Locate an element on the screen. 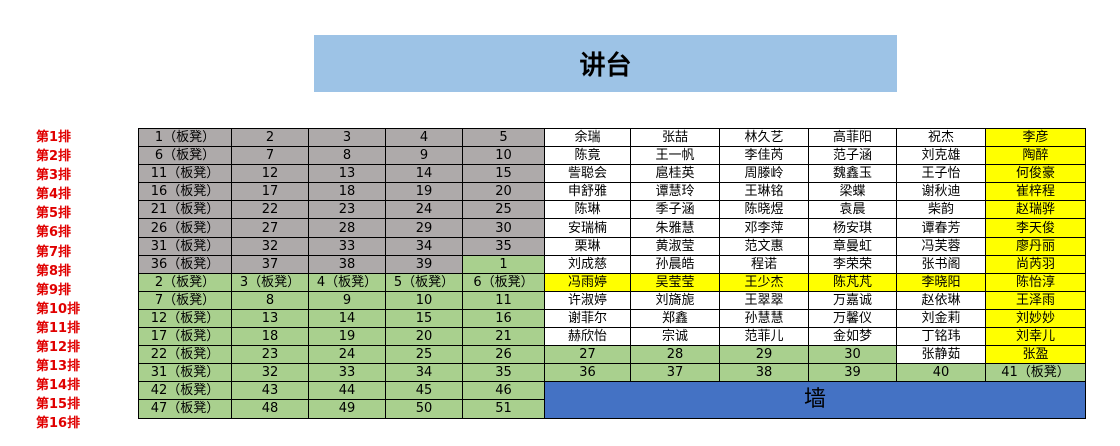  student-name-cell: 36 is located at coordinates (587, 373).